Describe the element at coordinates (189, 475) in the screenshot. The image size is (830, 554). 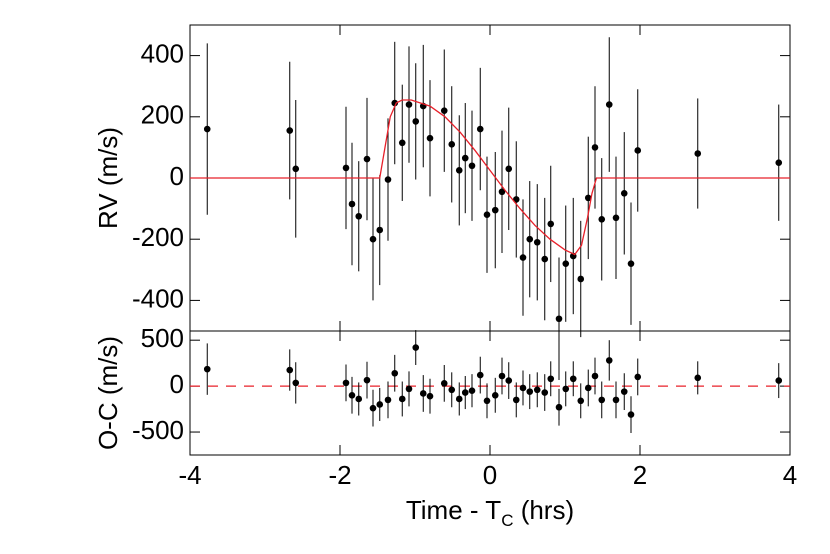
I see `x-tick-label: -4` at that location.